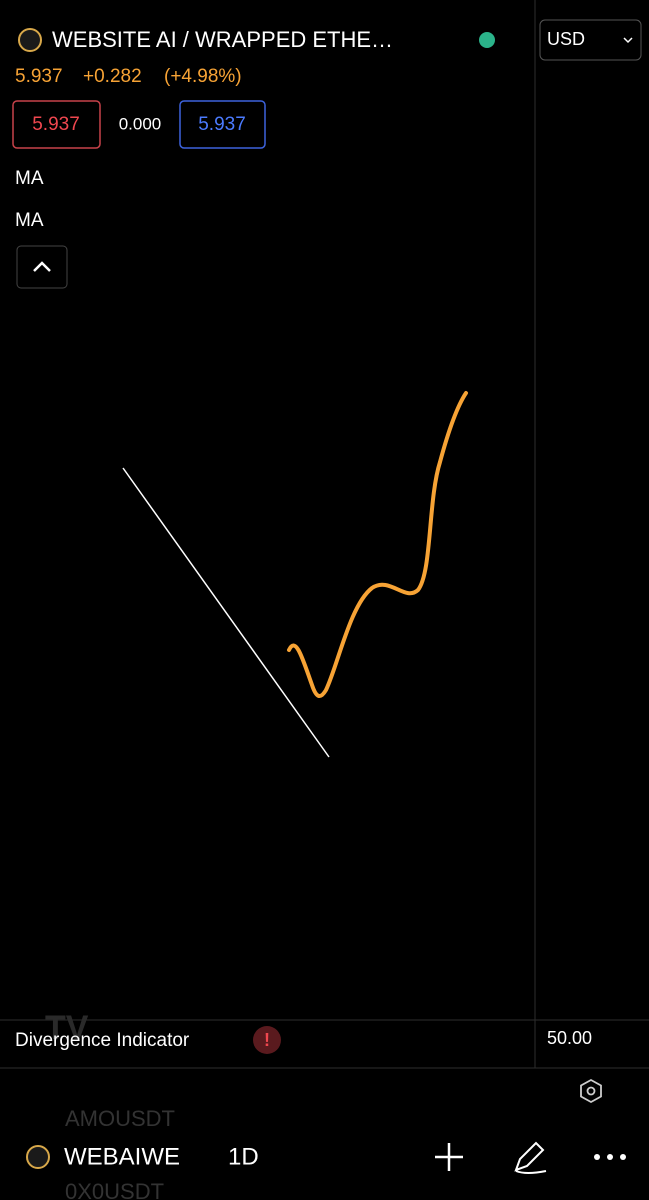 This screenshot has width=649, height=1200. I want to click on price: 5.937, so click(39, 76).